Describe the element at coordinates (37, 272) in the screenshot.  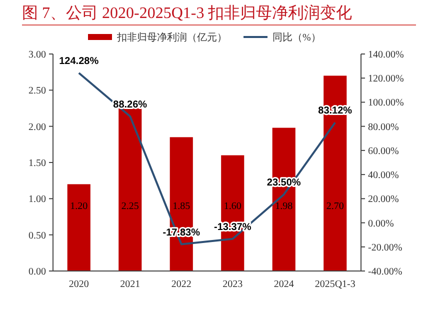
I see `y-tick-label: 0.00` at that location.